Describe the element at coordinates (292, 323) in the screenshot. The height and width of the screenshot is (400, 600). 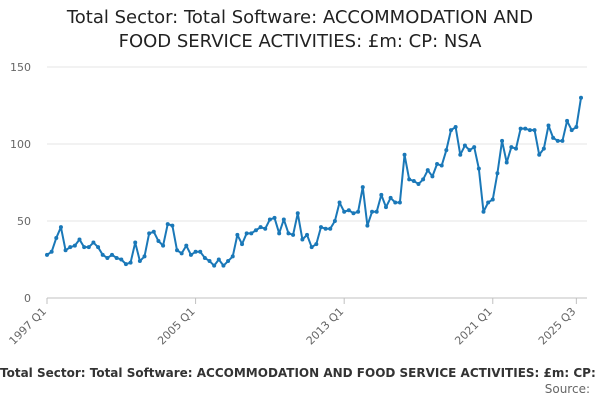
I see `x-axis: 1997 Q1 2005 Q1 2013 Q1 2021 Q1 2025 Q3` at that location.